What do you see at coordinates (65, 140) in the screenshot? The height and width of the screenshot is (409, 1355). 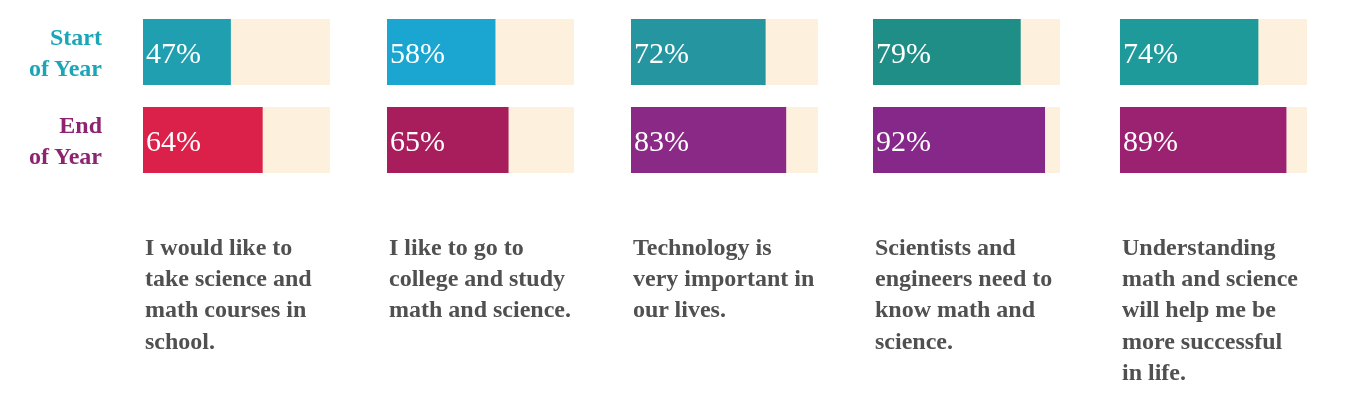 I see `y-tick-label: End of Year` at bounding box center [65, 140].